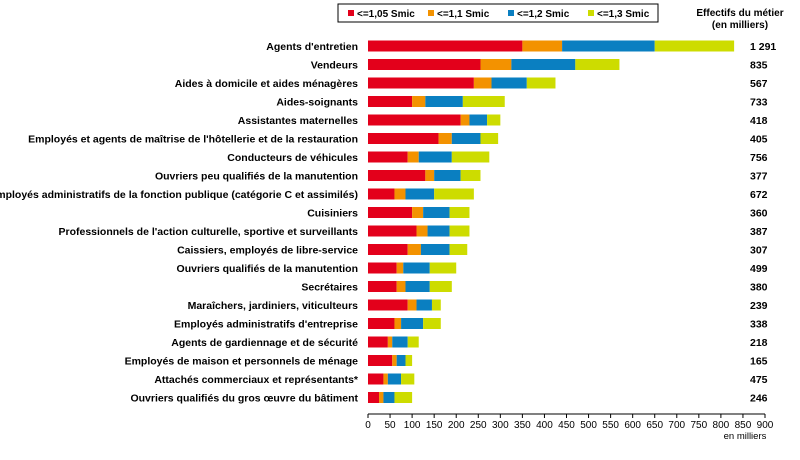  I want to click on bar-segment-ouvriers-peu-qualifies-de-la-manutention-s4, so click(470, 175).